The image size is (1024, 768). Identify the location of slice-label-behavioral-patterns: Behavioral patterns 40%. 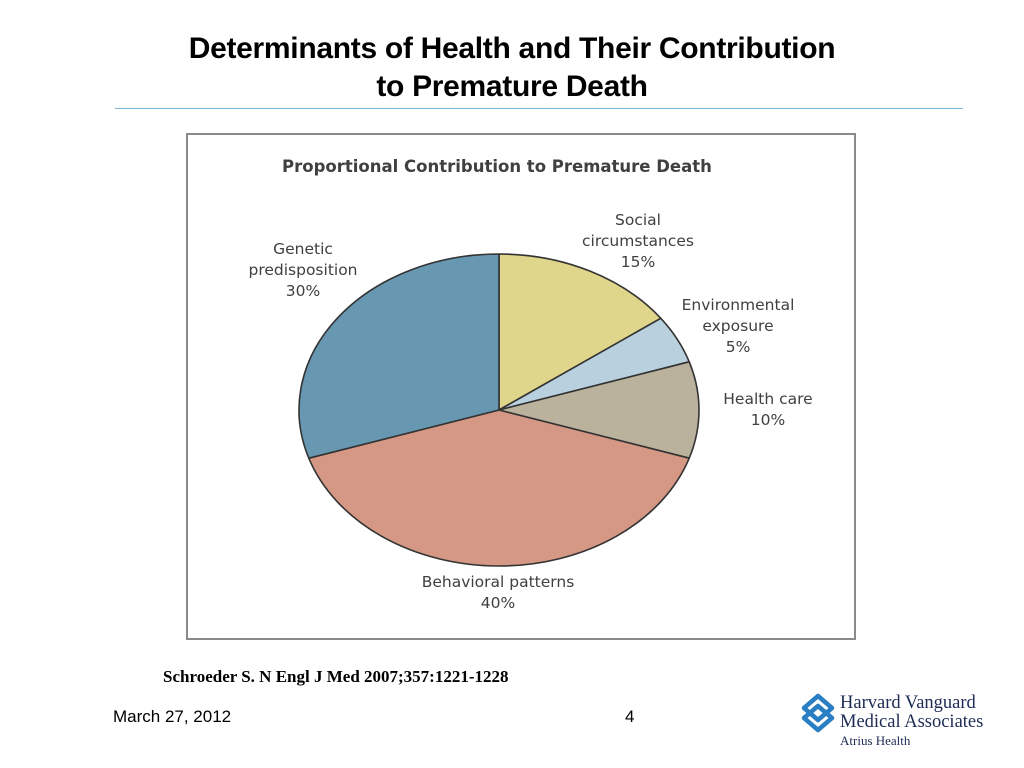
(498, 593).